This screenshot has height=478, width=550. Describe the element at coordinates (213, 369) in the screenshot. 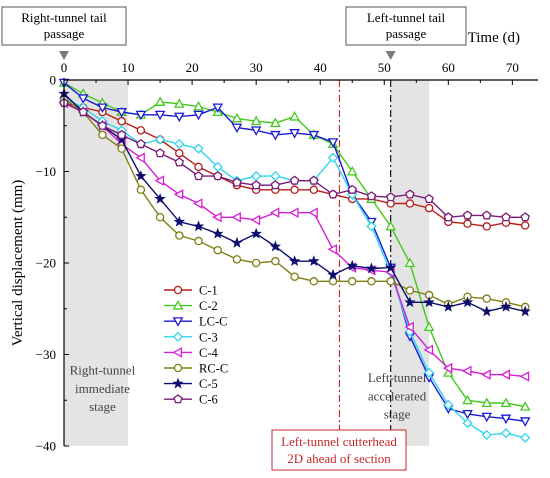

I see `legend-label-rc-c: RC-C` at that location.